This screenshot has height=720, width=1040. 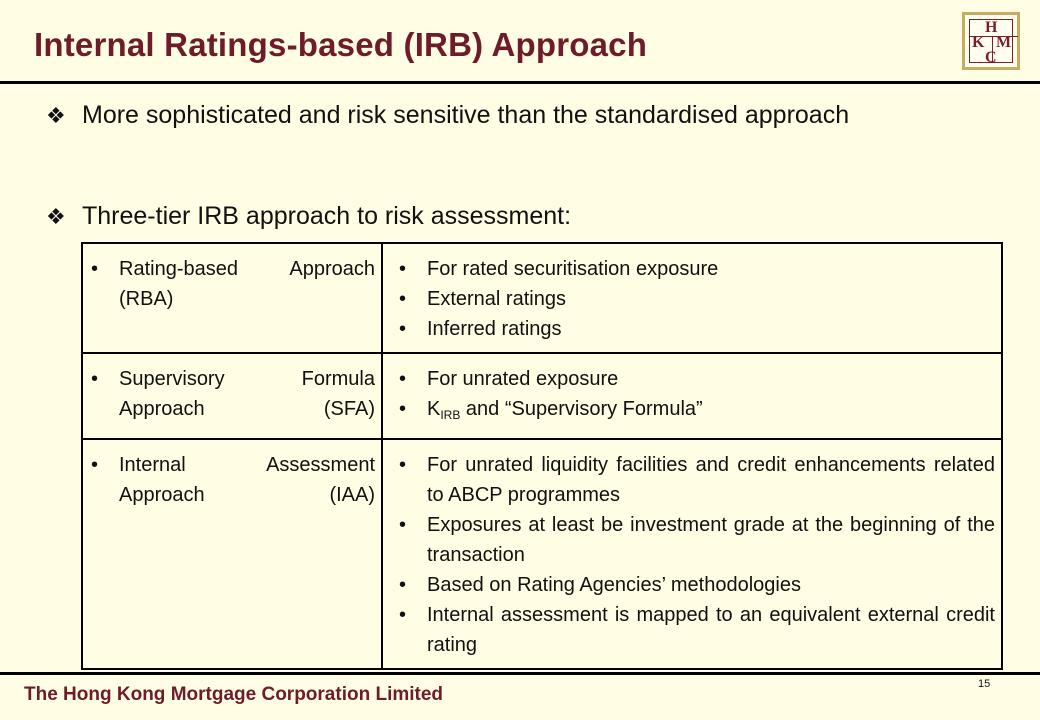 I want to click on k-symbol: K, so click(x=434, y=409).